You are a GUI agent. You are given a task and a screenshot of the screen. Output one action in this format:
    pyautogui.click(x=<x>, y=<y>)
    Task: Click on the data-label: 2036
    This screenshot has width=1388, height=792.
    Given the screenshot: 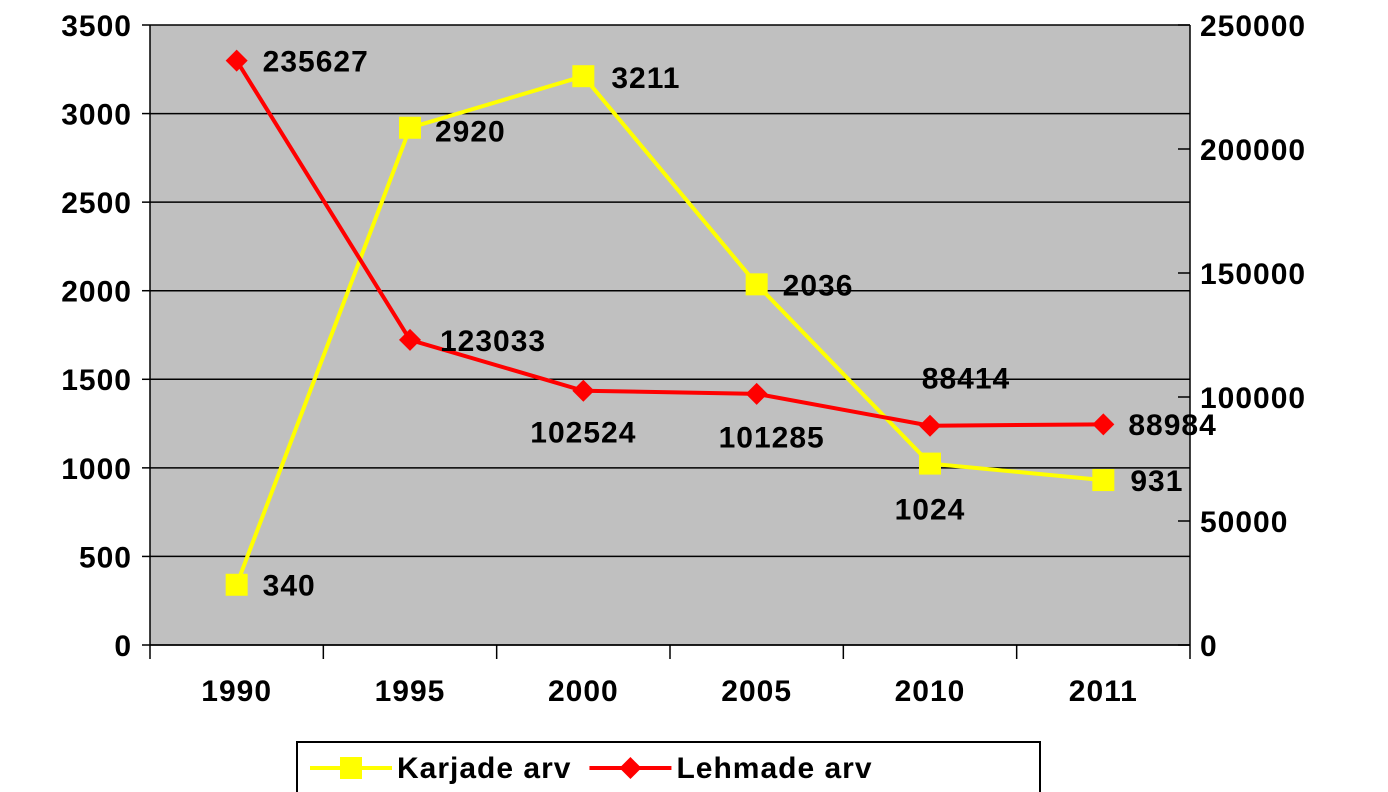 What is the action you would take?
    pyautogui.click(x=818, y=285)
    